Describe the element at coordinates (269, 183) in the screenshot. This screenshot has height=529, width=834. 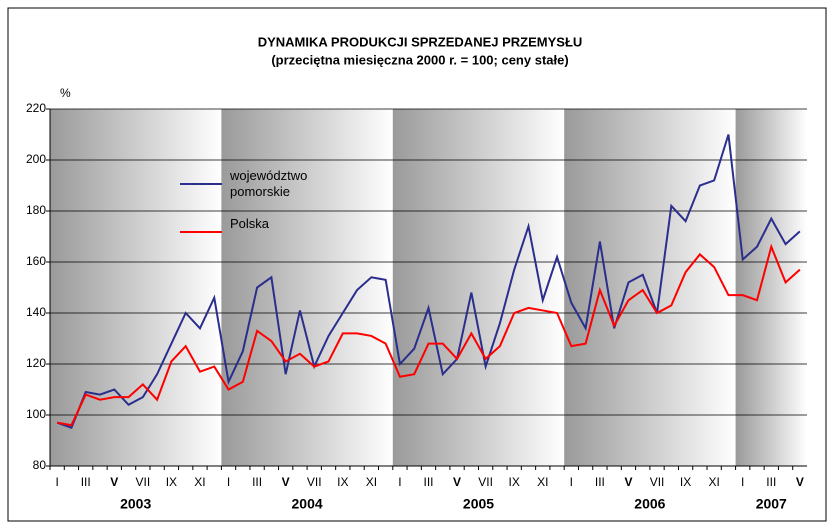
I see `legend-label: województwo pomorskie` at that location.